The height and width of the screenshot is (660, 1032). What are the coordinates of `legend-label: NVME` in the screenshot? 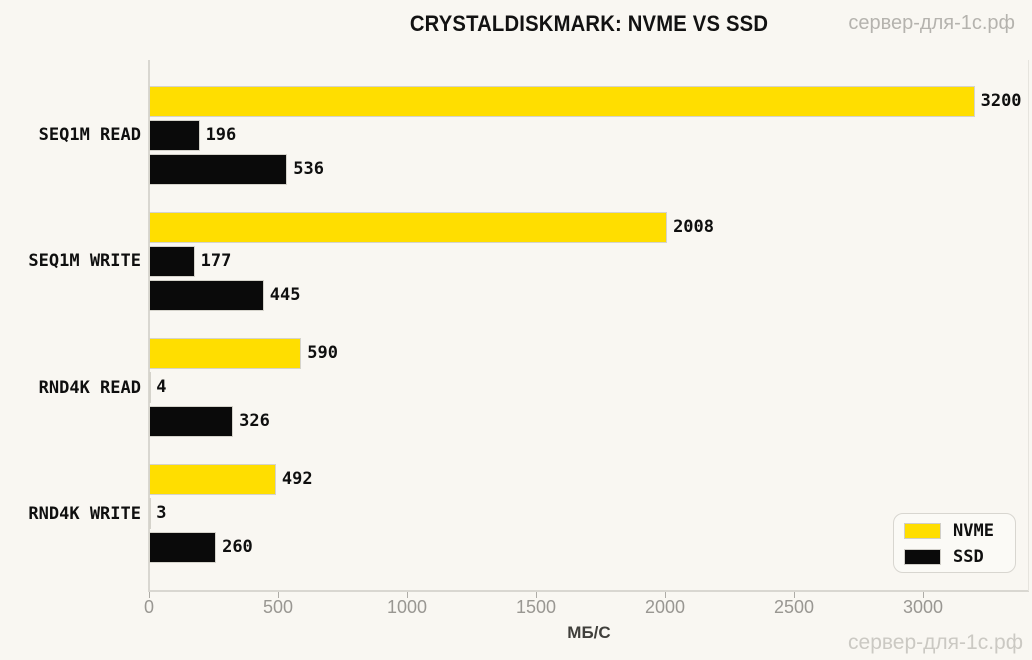 It's located at (973, 531).